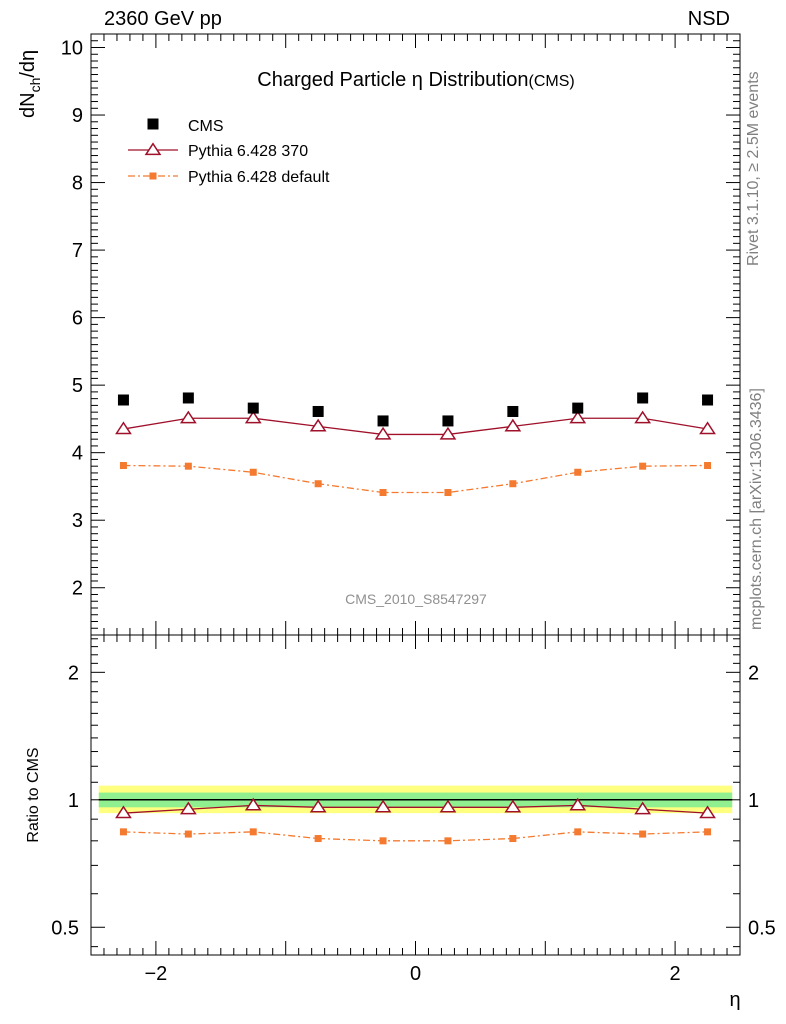 This screenshot has height=1024, width=786. I want to click on series-cms, so click(415, 409).